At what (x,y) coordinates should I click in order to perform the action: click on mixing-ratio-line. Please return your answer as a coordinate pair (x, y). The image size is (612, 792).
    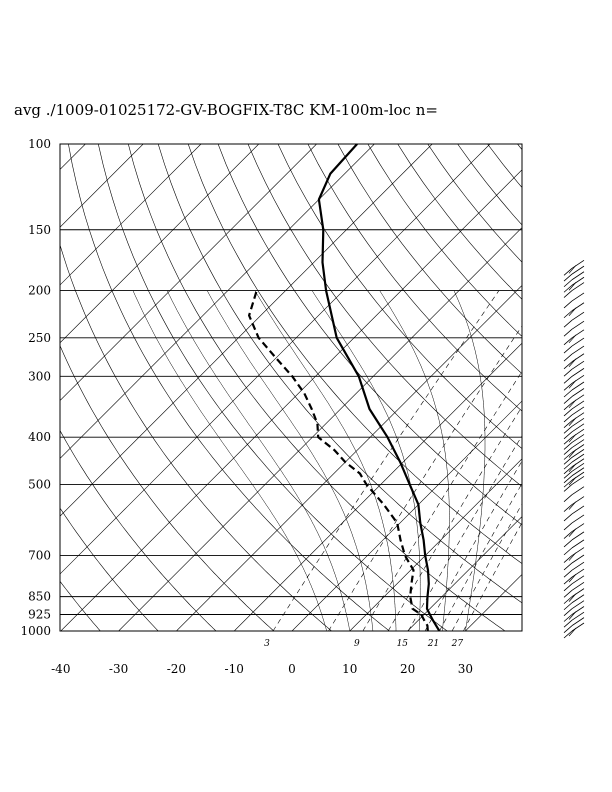
    Looking at the image, I should click on (492, 576).